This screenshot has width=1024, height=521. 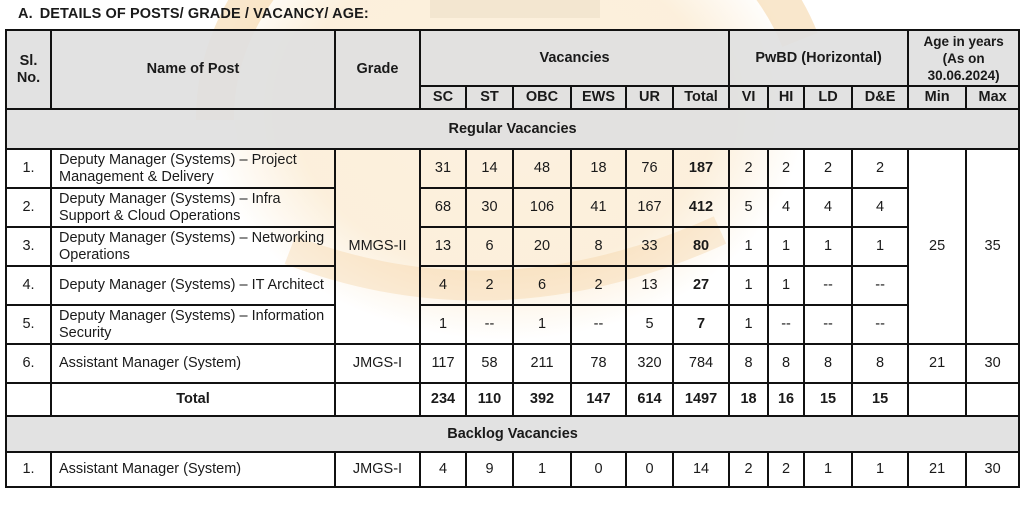 I want to click on cell-ld: 2, so click(x=828, y=168).